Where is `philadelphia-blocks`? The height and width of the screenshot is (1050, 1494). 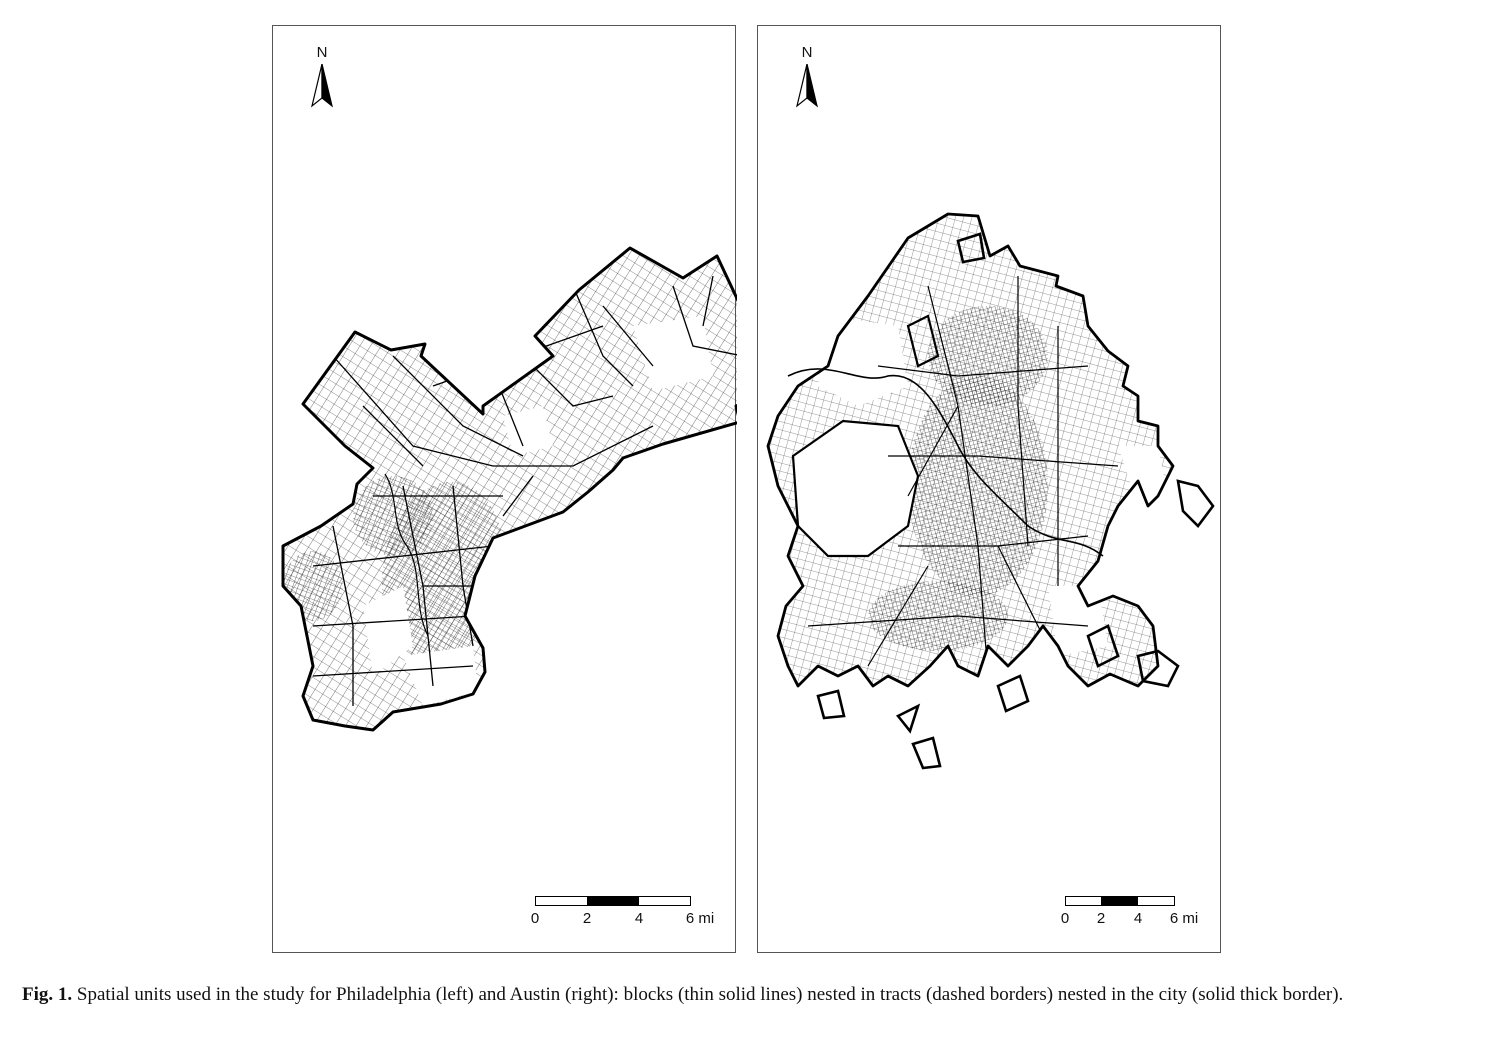 philadelphia-blocks is located at coordinates (510, 489).